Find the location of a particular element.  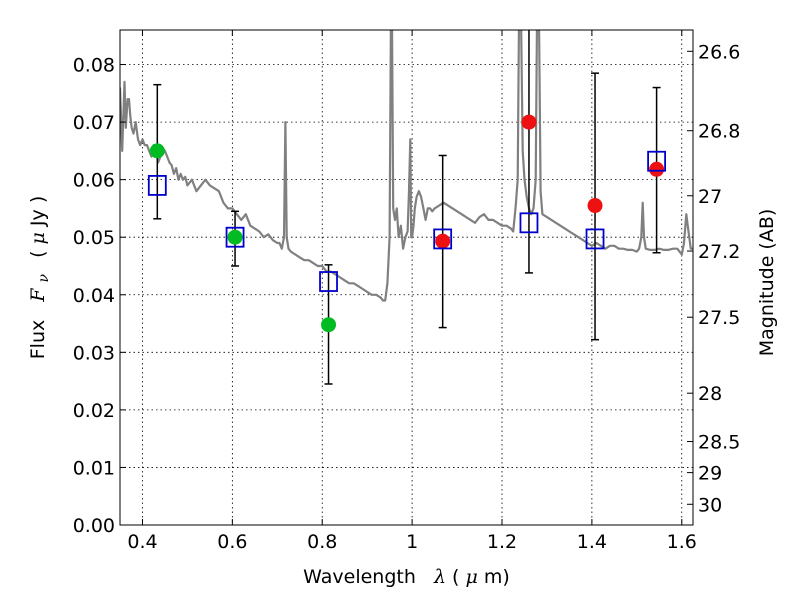

y-tick-label: 0.07 is located at coordinates (94, 123).